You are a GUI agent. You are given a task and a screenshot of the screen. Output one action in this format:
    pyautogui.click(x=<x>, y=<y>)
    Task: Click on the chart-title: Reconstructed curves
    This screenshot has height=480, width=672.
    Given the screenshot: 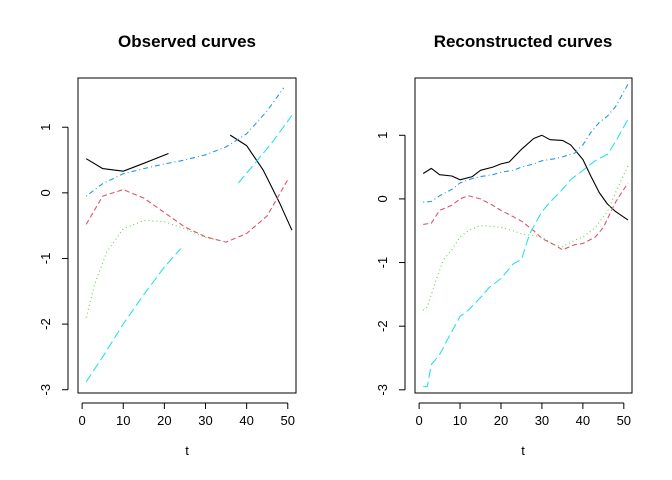 What is the action you would take?
    pyautogui.click(x=523, y=41)
    